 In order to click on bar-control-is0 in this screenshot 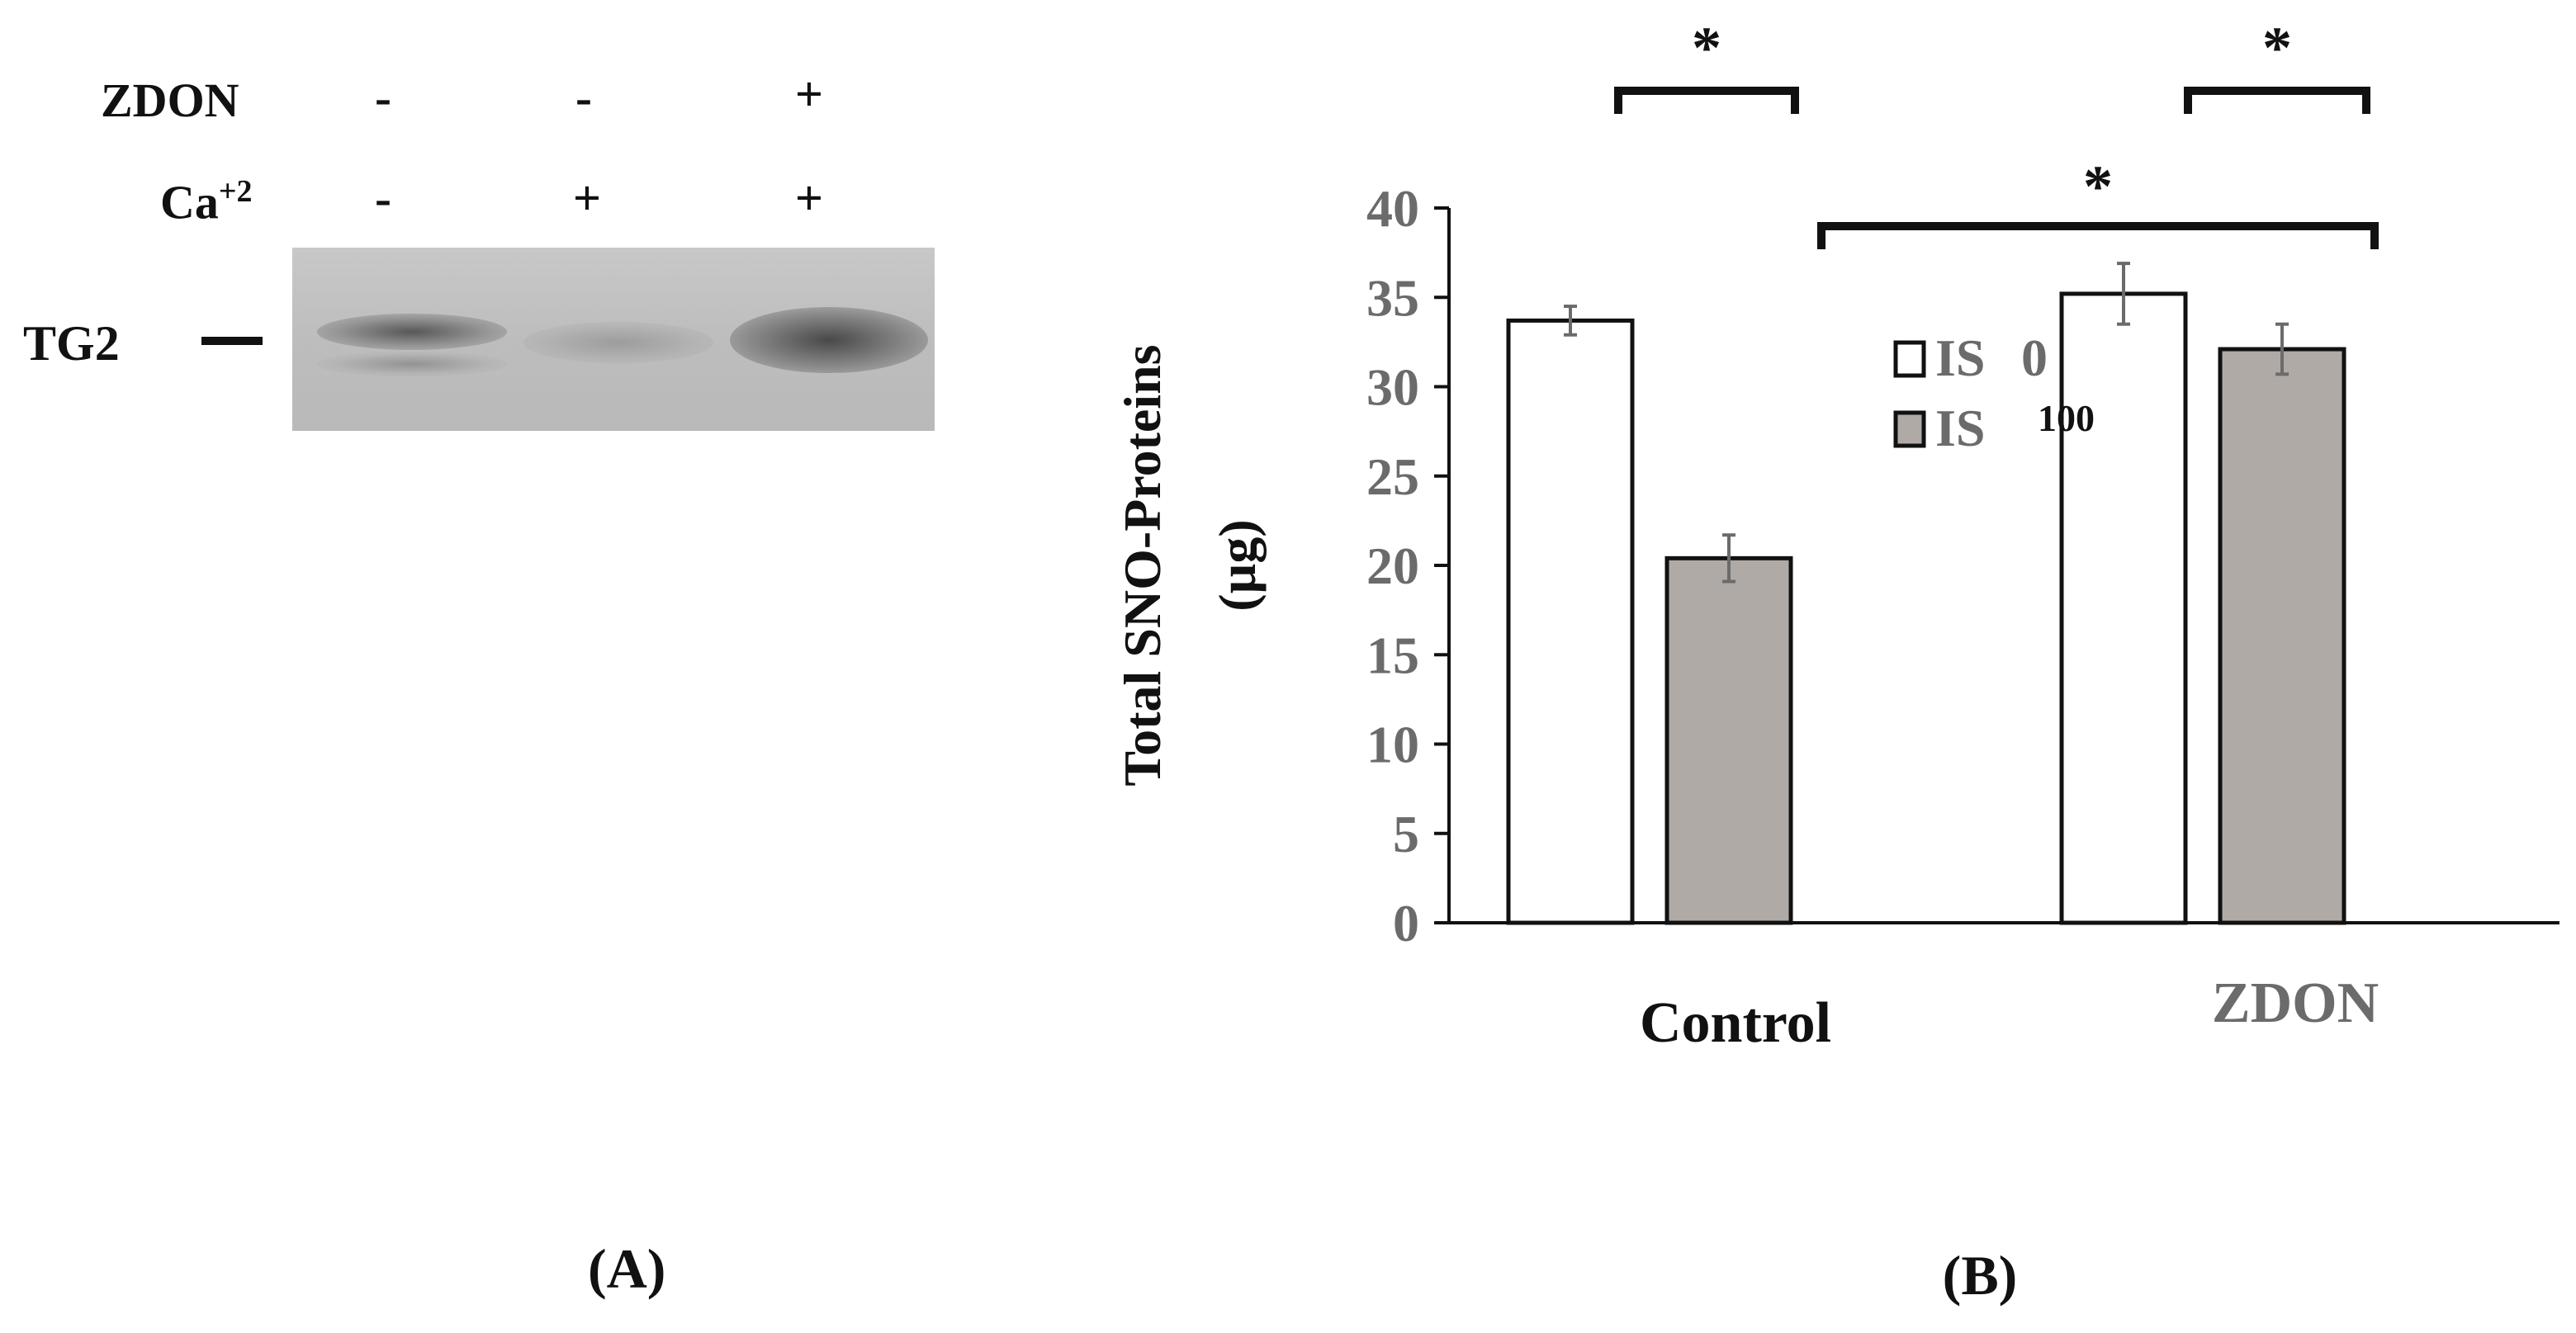, I will do `click(1570, 621)`.